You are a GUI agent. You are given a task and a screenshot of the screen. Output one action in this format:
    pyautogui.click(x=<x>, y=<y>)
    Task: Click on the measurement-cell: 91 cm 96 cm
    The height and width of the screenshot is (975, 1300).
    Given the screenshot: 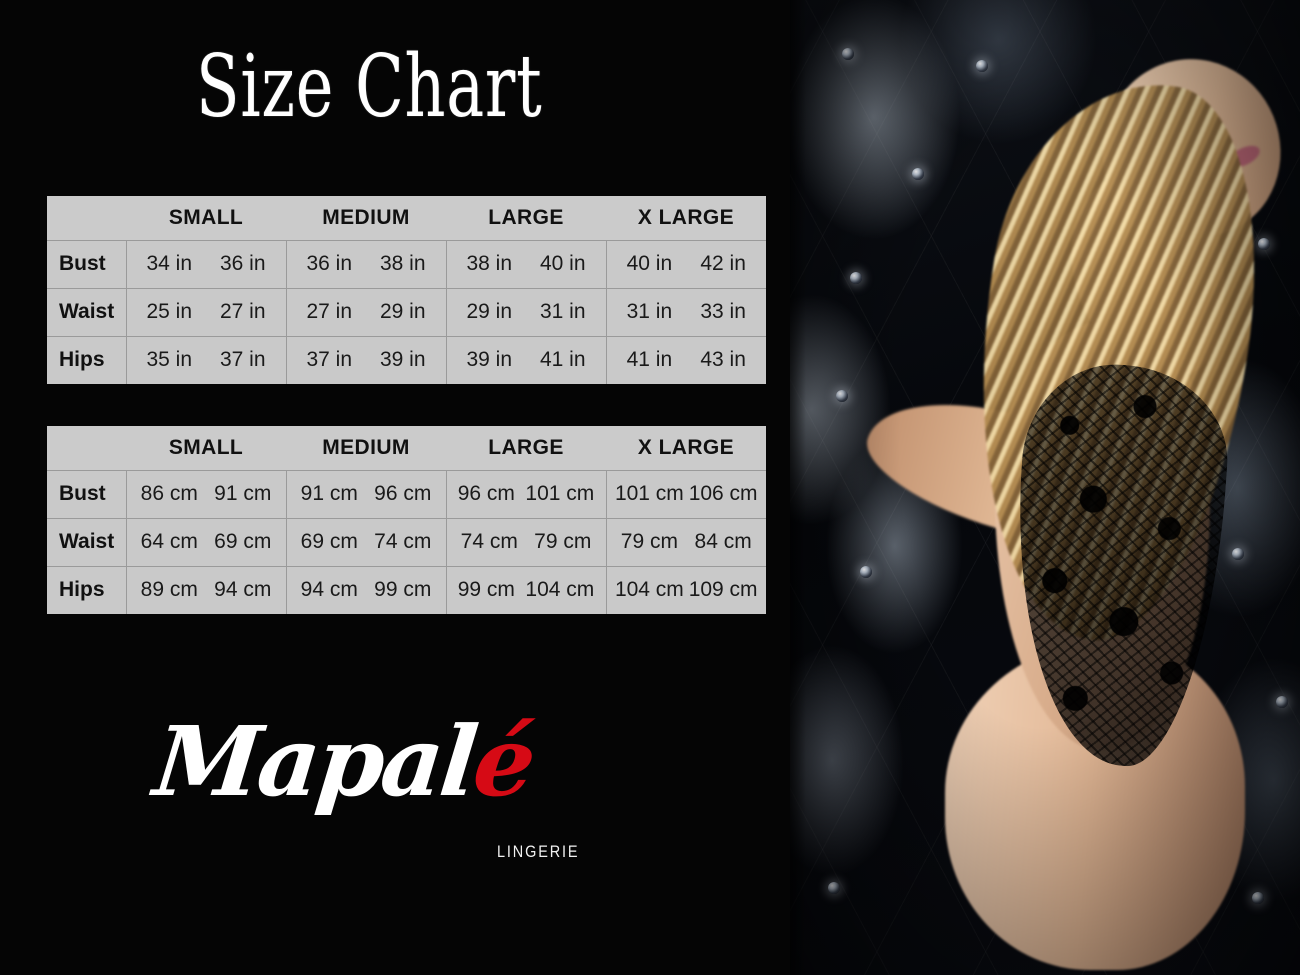 What is the action you would take?
    pyautogui.click(x=366, y=494)
    